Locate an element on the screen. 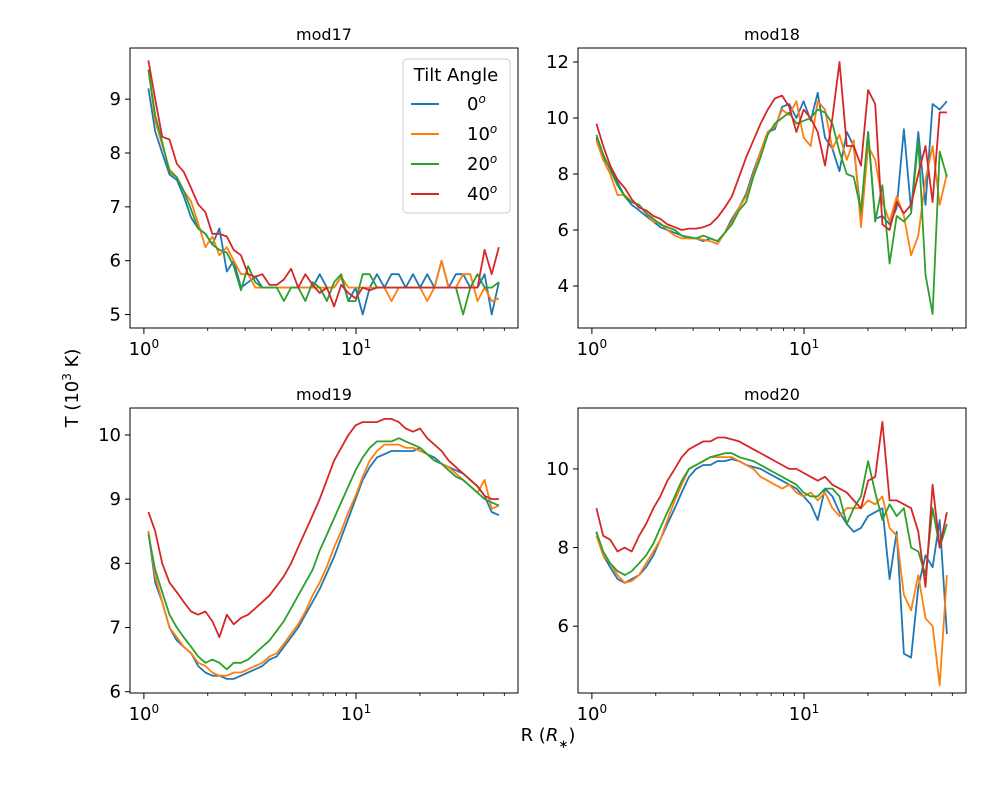  legend-entry-1: 10o is located at coordinates (454, 133).